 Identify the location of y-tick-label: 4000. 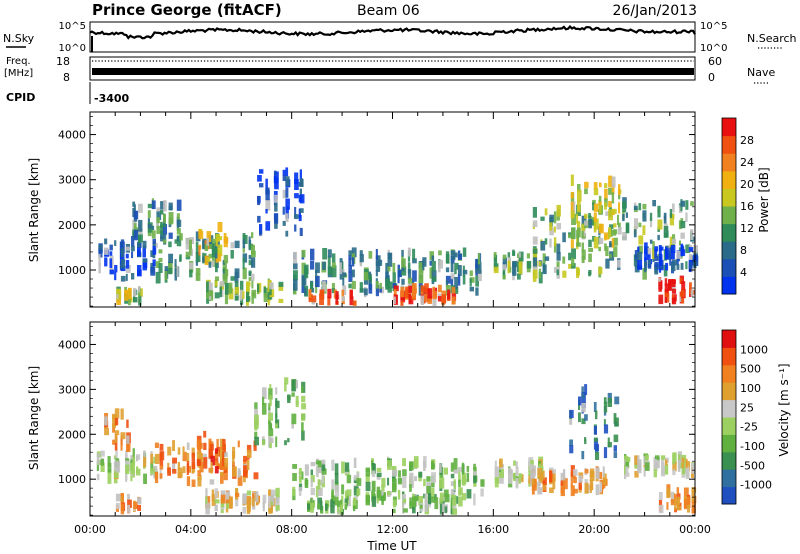
(72, 344).